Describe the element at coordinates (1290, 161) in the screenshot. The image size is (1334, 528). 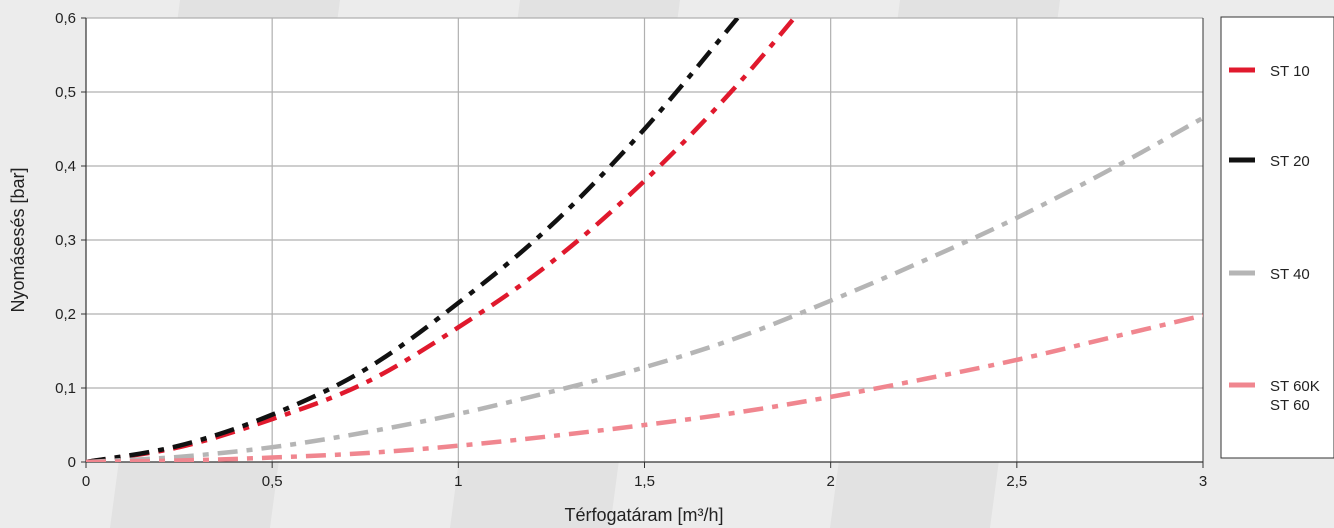
I see `legend-label: ST 20` at that location.